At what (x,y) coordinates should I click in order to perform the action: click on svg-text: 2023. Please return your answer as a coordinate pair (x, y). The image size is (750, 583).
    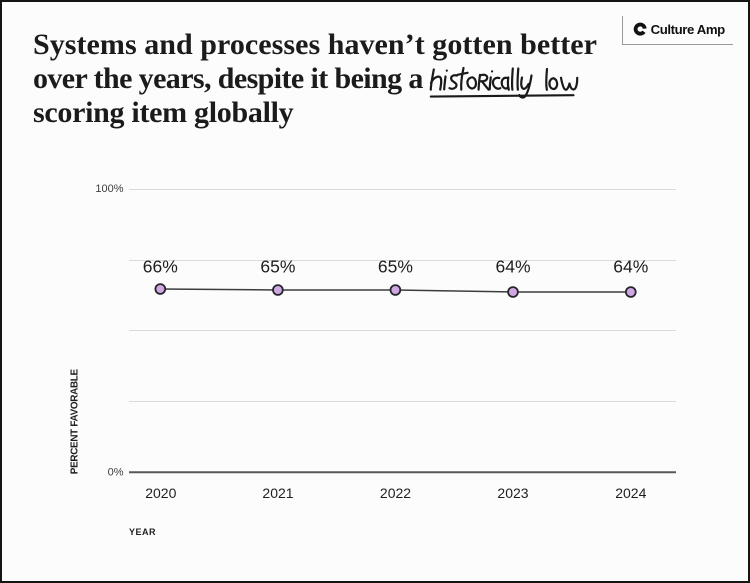
    Looking at the image, I should click on (512, 493).